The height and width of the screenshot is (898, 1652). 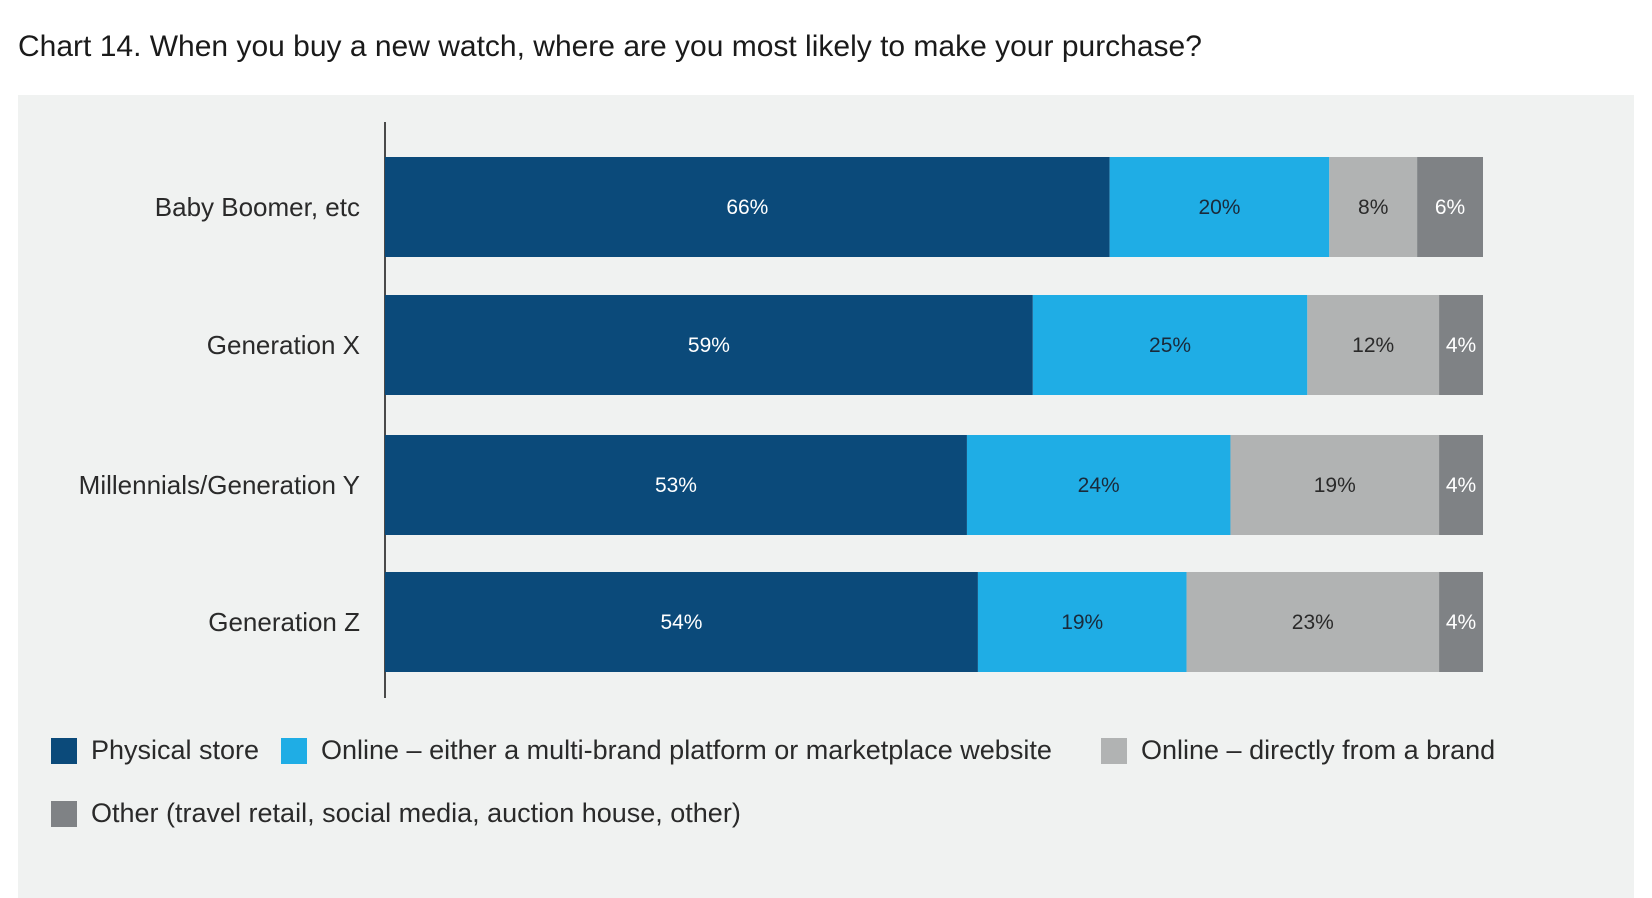 What do you see at coordinates (64, 813) in the screenshot?
I see `legend-swatch-other` at bounding box center [64, 813].